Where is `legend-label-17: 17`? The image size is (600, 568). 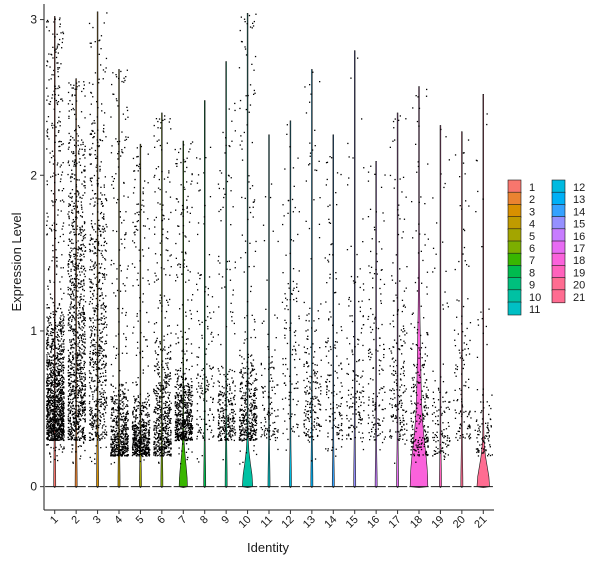 legend-label-17: 17 is located at coordinates (579, 249).